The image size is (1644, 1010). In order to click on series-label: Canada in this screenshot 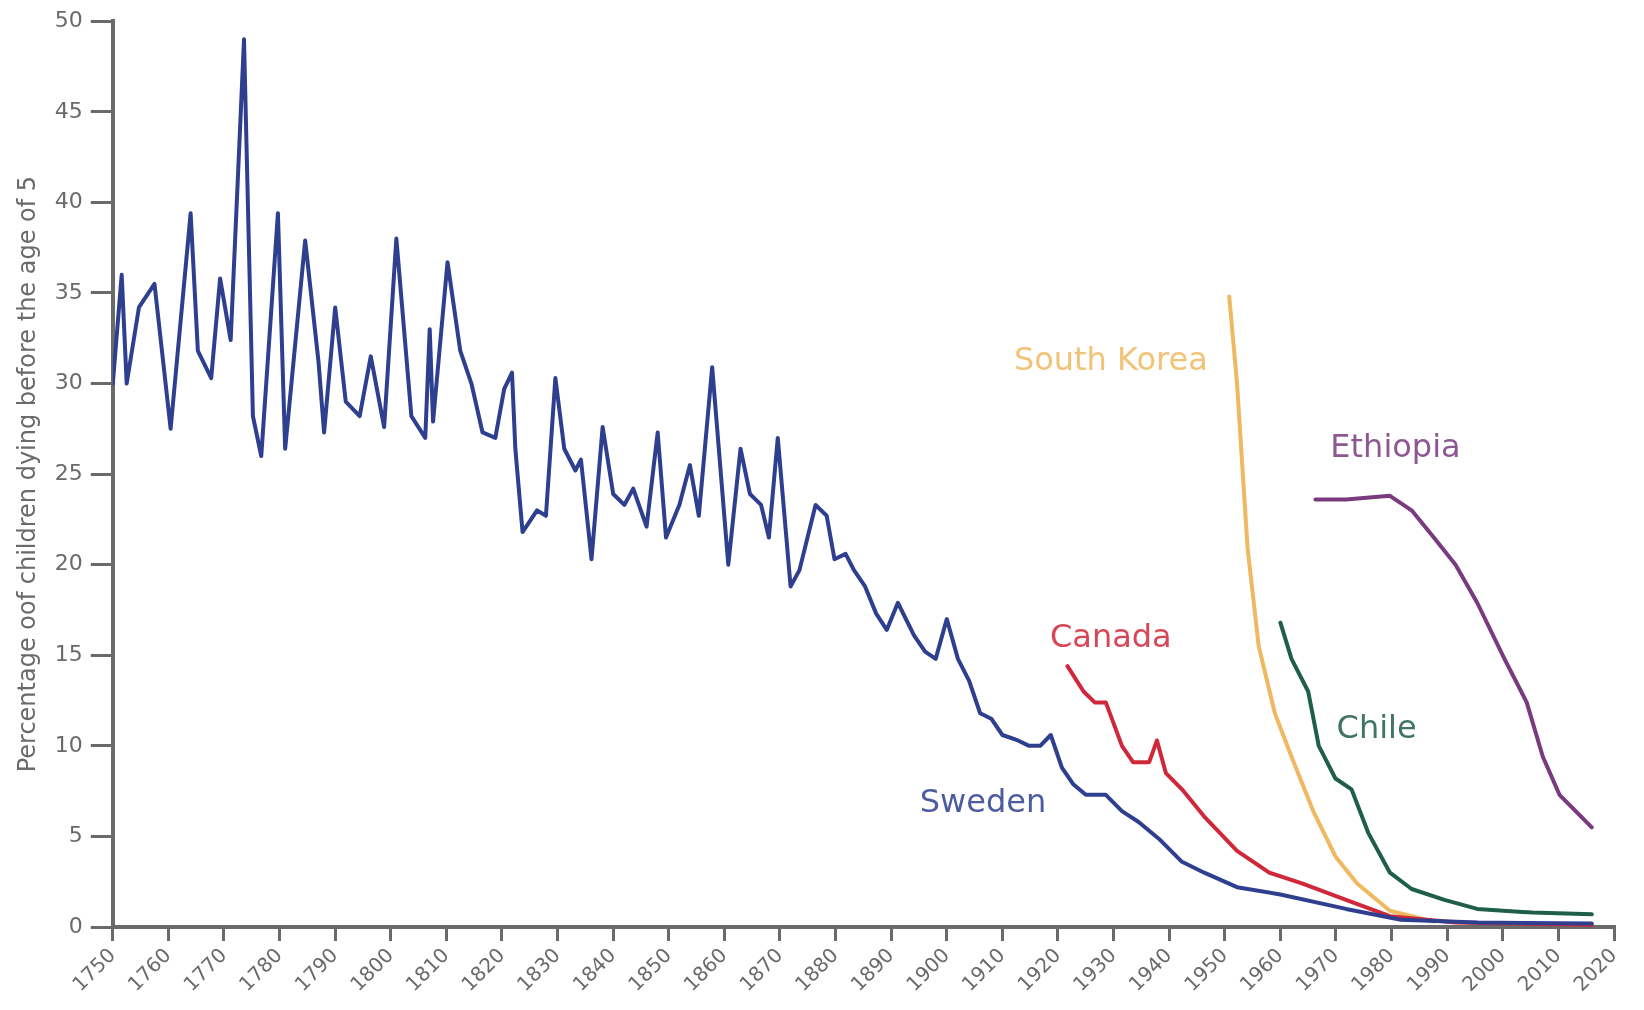, I will do `click(1110, 636)`.